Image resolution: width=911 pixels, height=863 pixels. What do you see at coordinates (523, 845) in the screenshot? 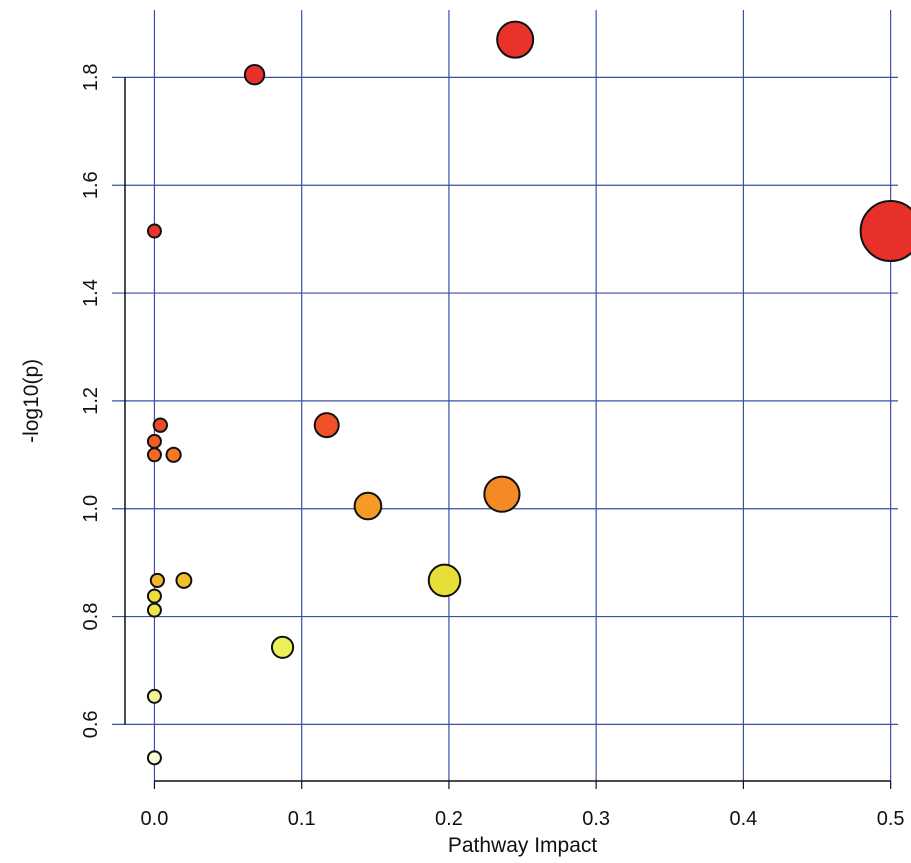
I see `x-axis-title: Pathway Impact` at bounding box center [523, 845].